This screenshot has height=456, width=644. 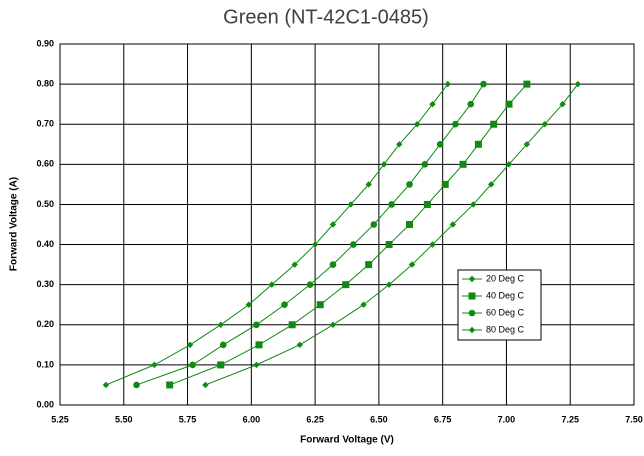 What do you see at coordinates (326, 17) in the screenshot?
I see `chart-title: Green (NT-42C1-0485)` at bounding box center [326, 17].